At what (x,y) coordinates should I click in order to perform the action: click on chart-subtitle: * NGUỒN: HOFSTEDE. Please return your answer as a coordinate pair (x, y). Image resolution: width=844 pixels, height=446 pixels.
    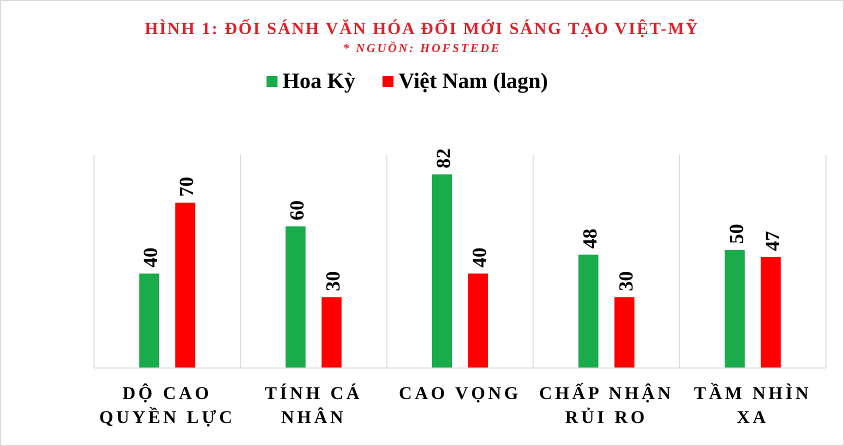
    Looking at the image, I should click on (422, 48).